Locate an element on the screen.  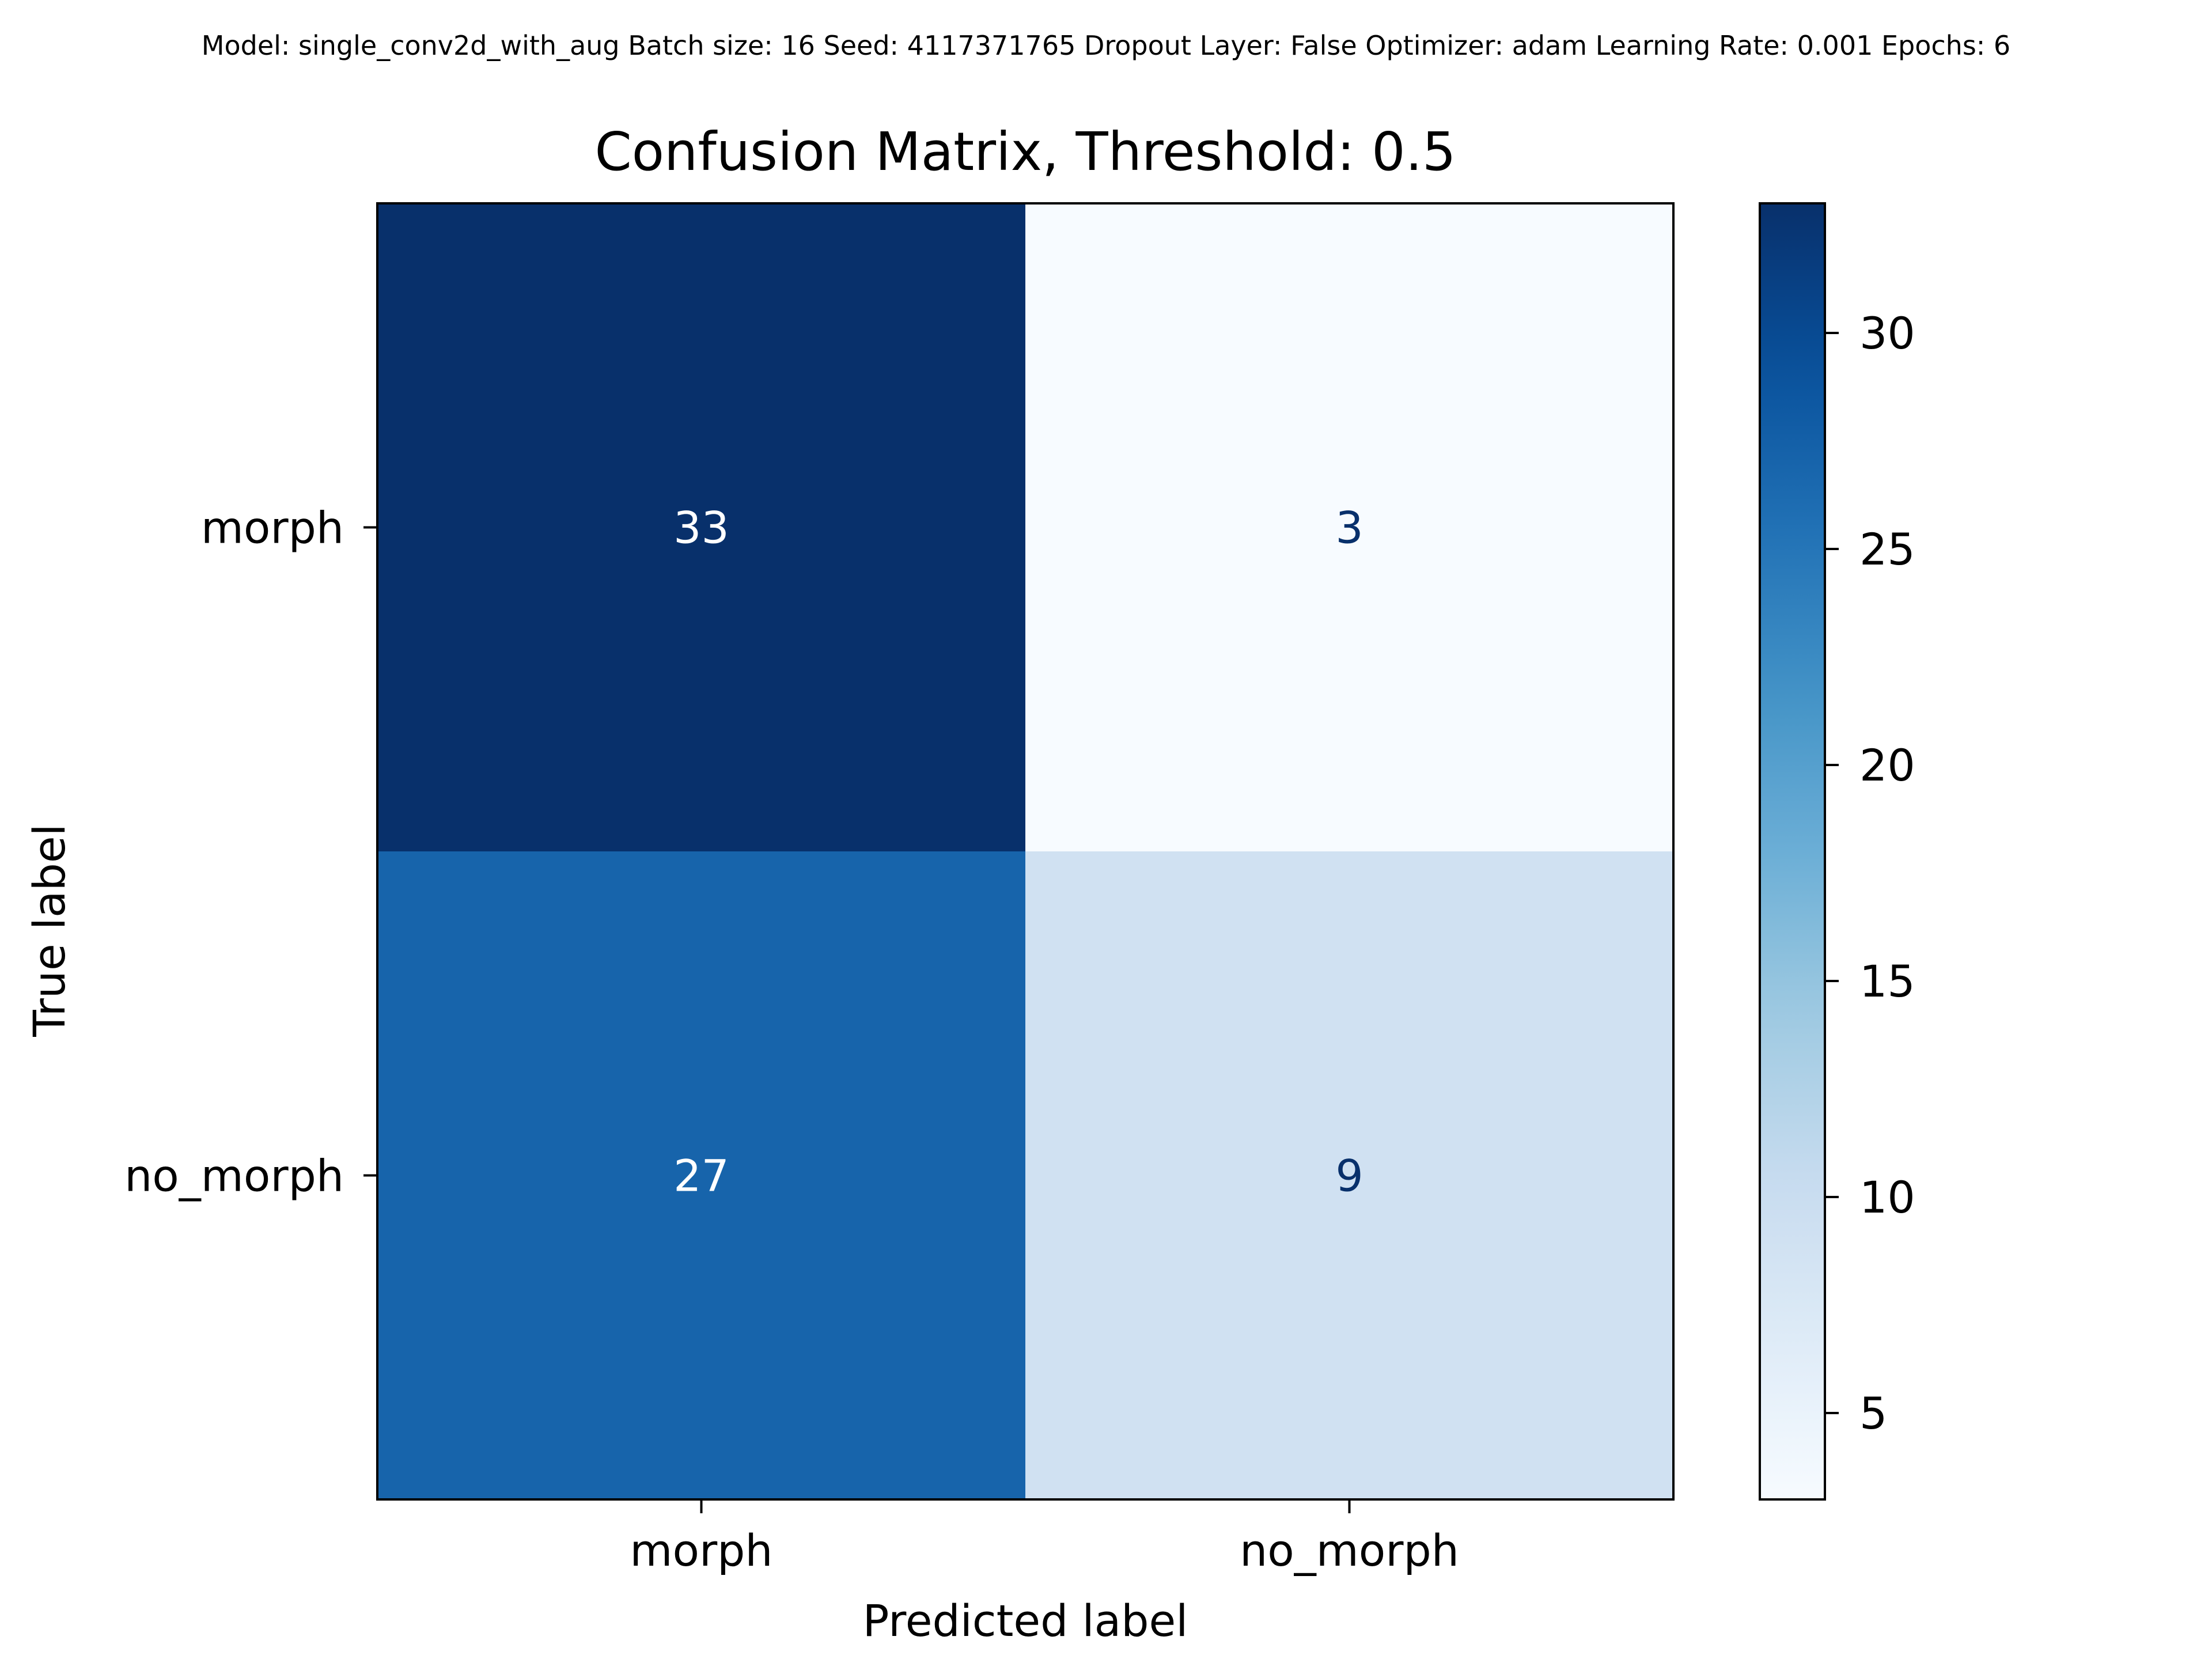
colorbar-gradient is located at coordinates (1792, 851).